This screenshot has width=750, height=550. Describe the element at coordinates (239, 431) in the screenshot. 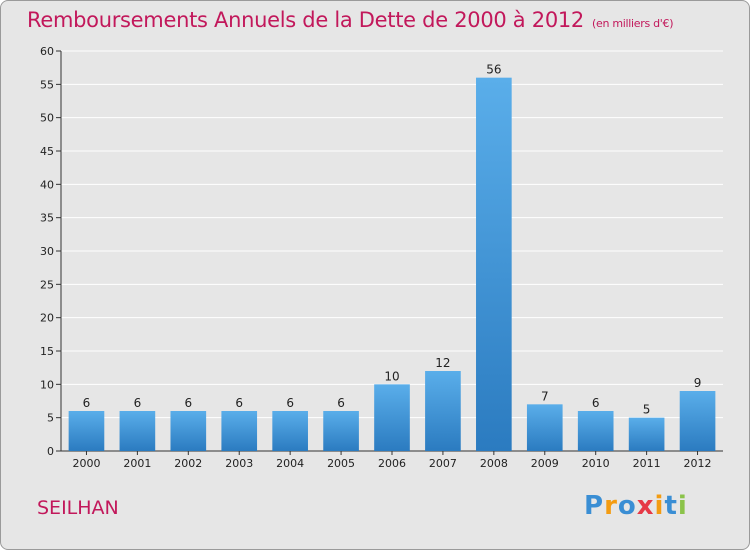

I see `bar-2003` at that location.